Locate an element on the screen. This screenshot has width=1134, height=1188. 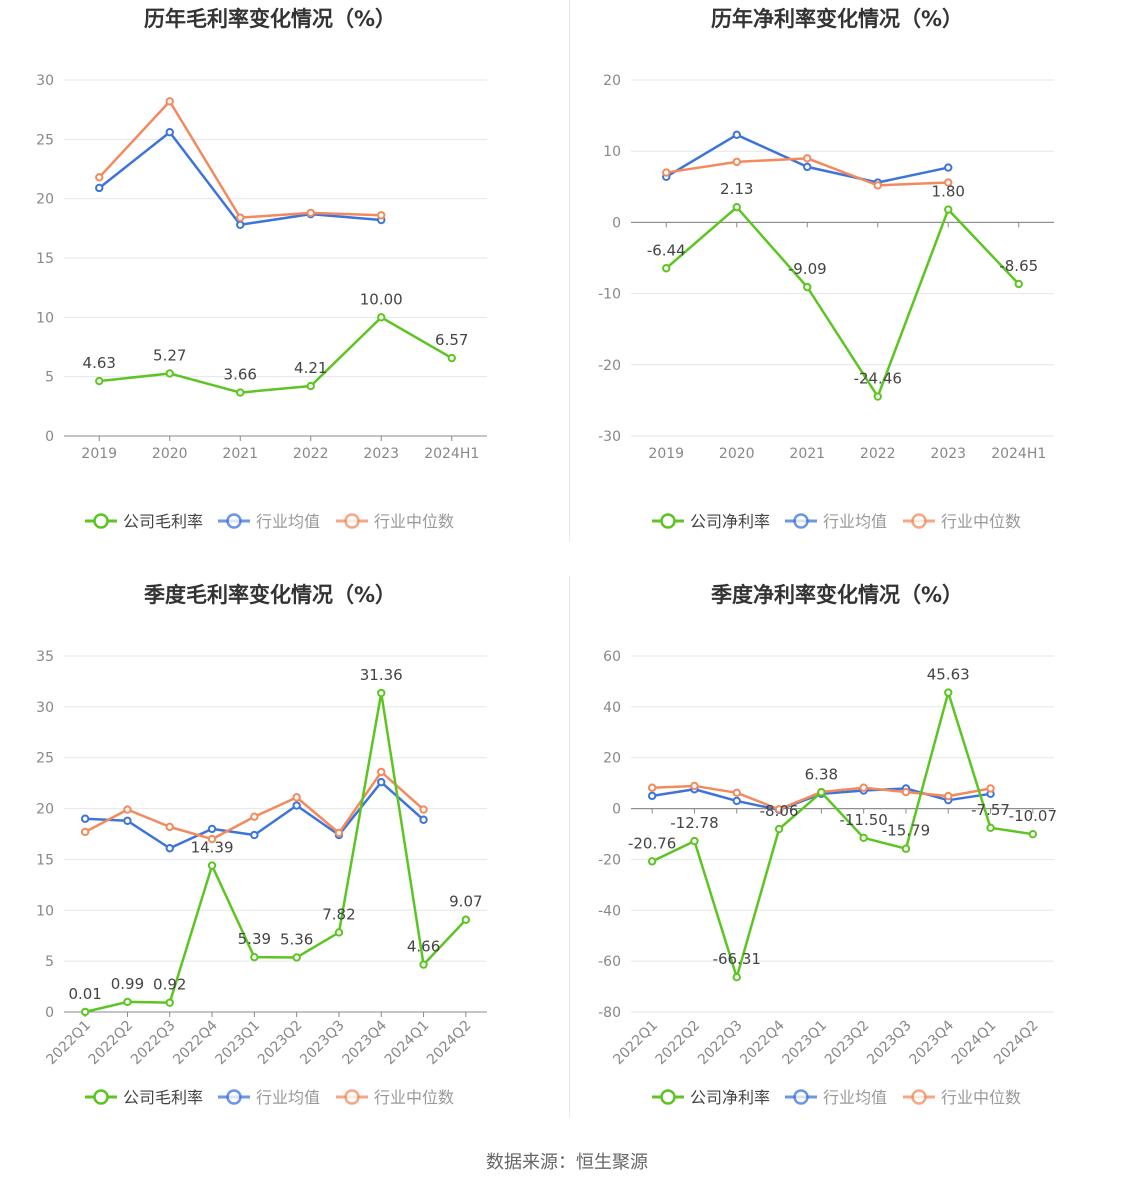
y-tick-label: -10 is located at coordinates (609, 295).